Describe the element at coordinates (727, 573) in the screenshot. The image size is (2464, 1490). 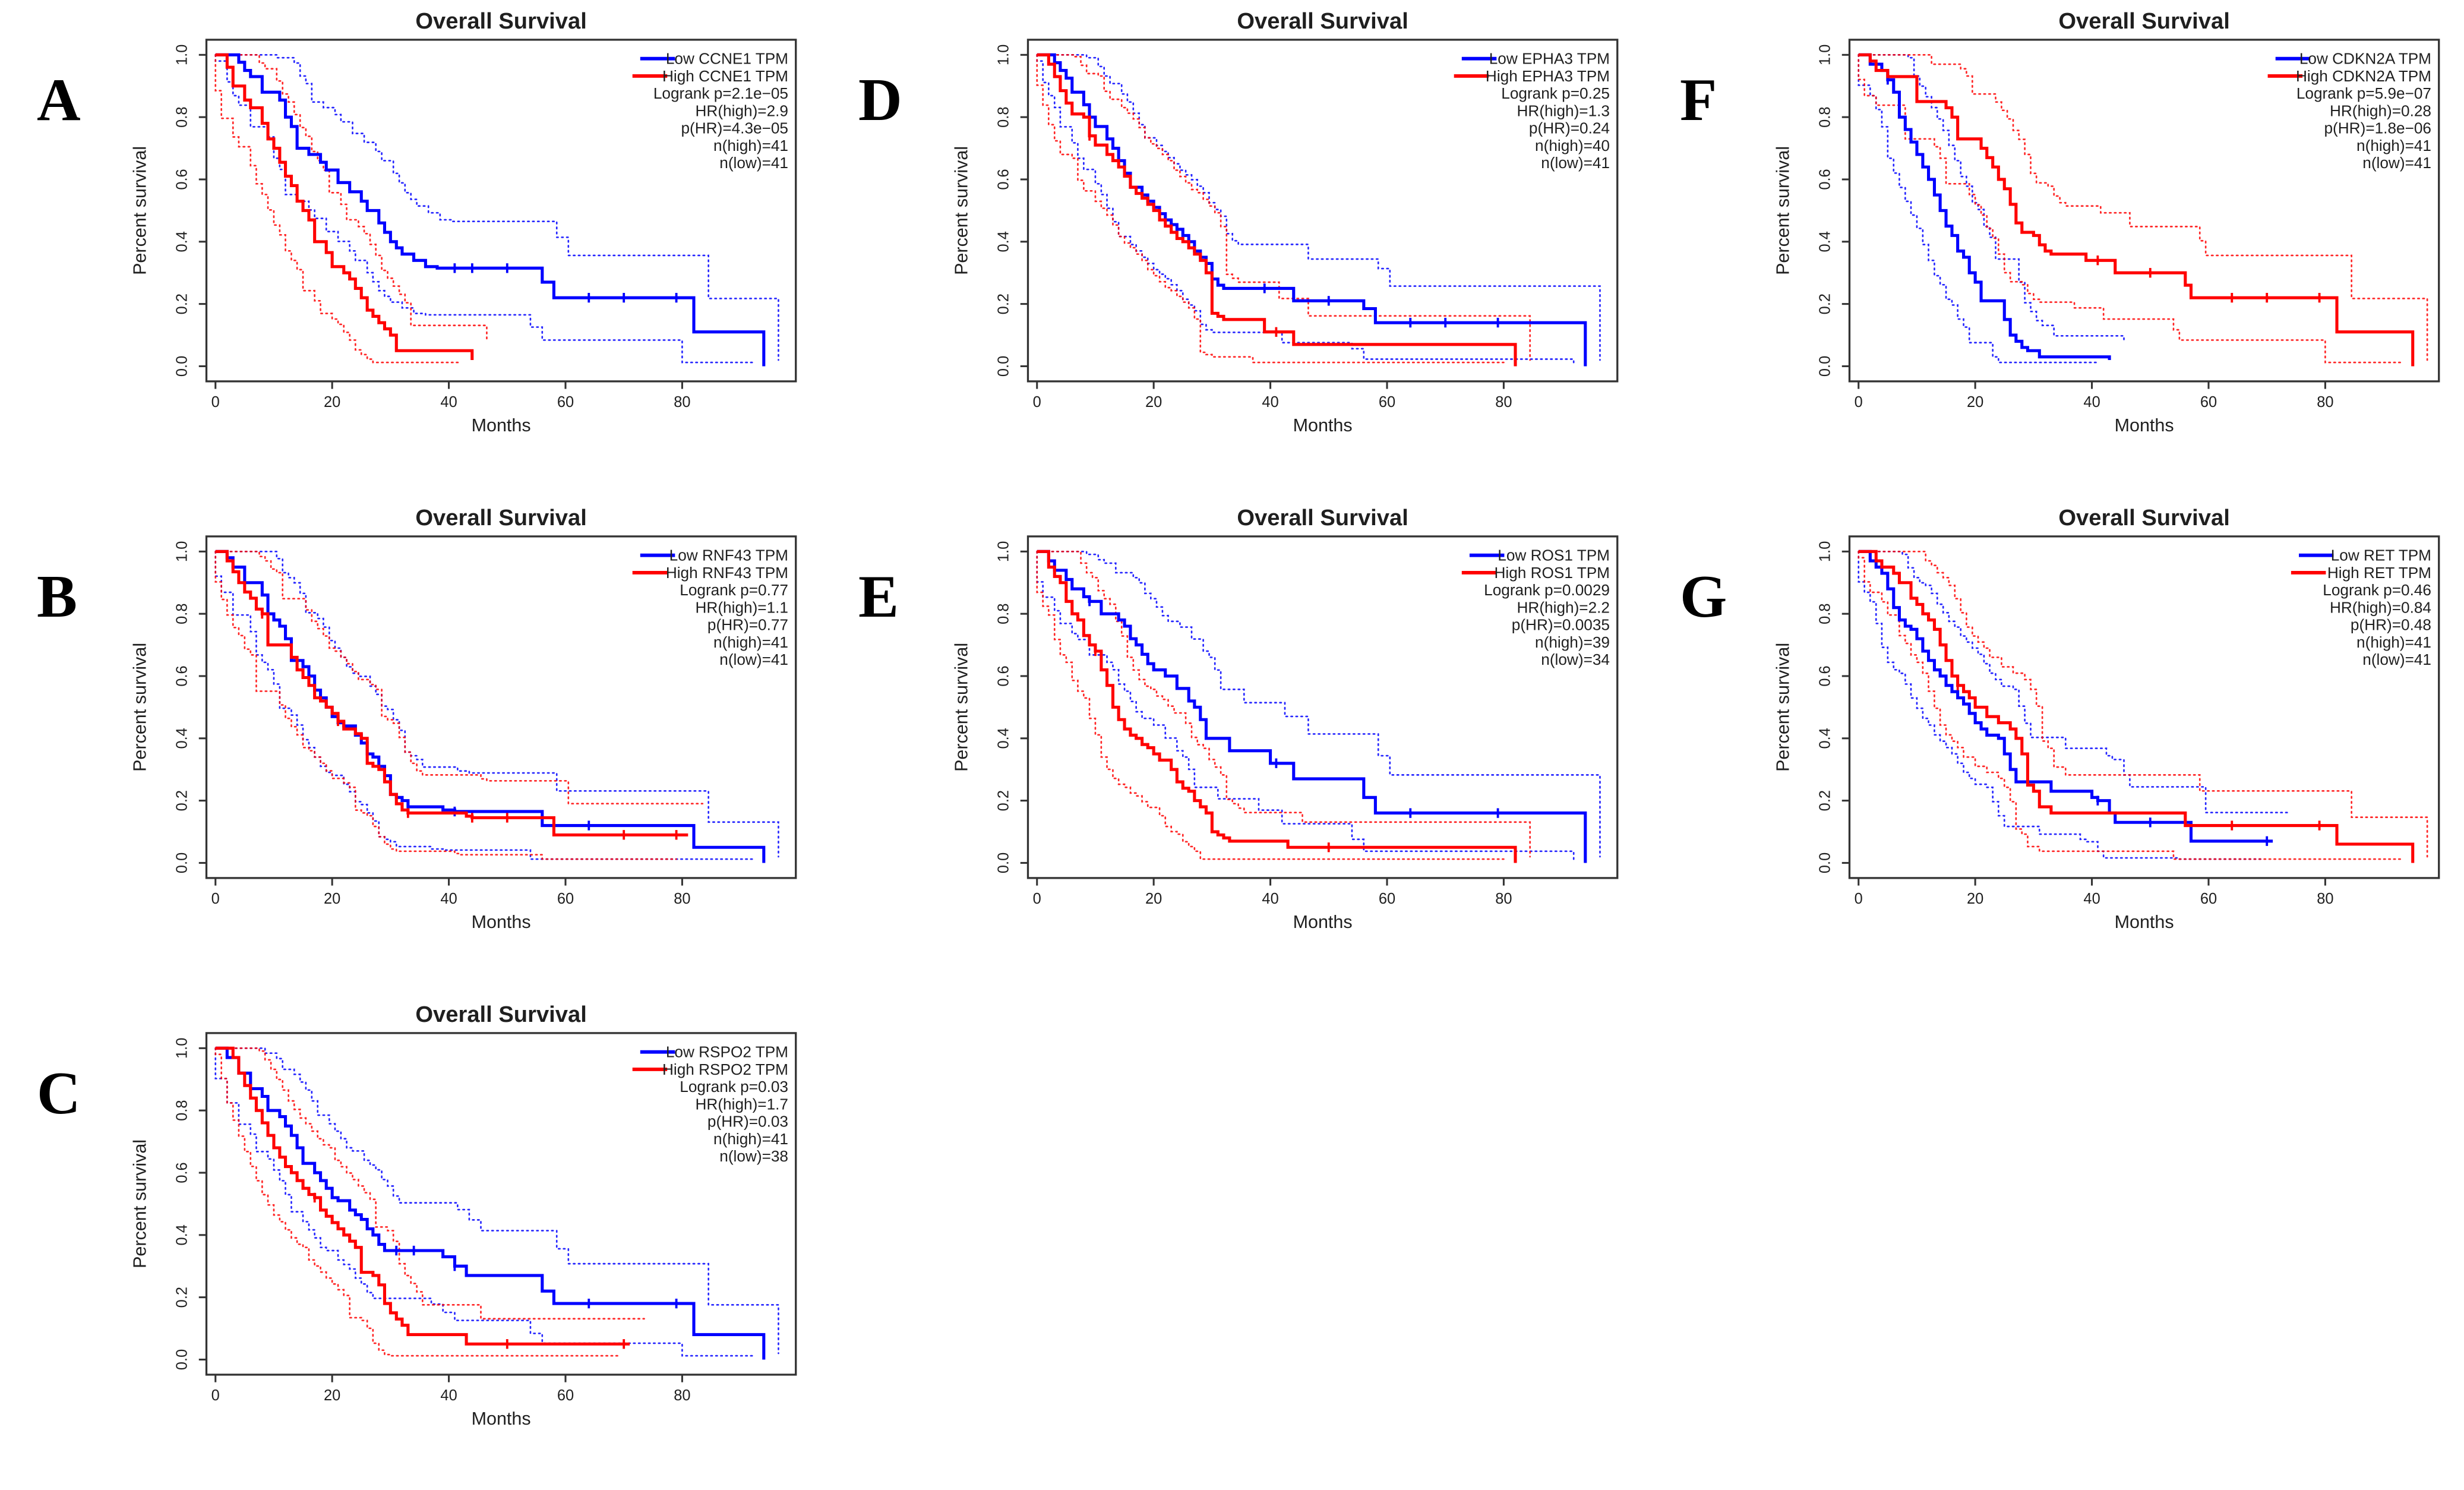
I see `legend-label-high: High RNF43 TPM` at that location.